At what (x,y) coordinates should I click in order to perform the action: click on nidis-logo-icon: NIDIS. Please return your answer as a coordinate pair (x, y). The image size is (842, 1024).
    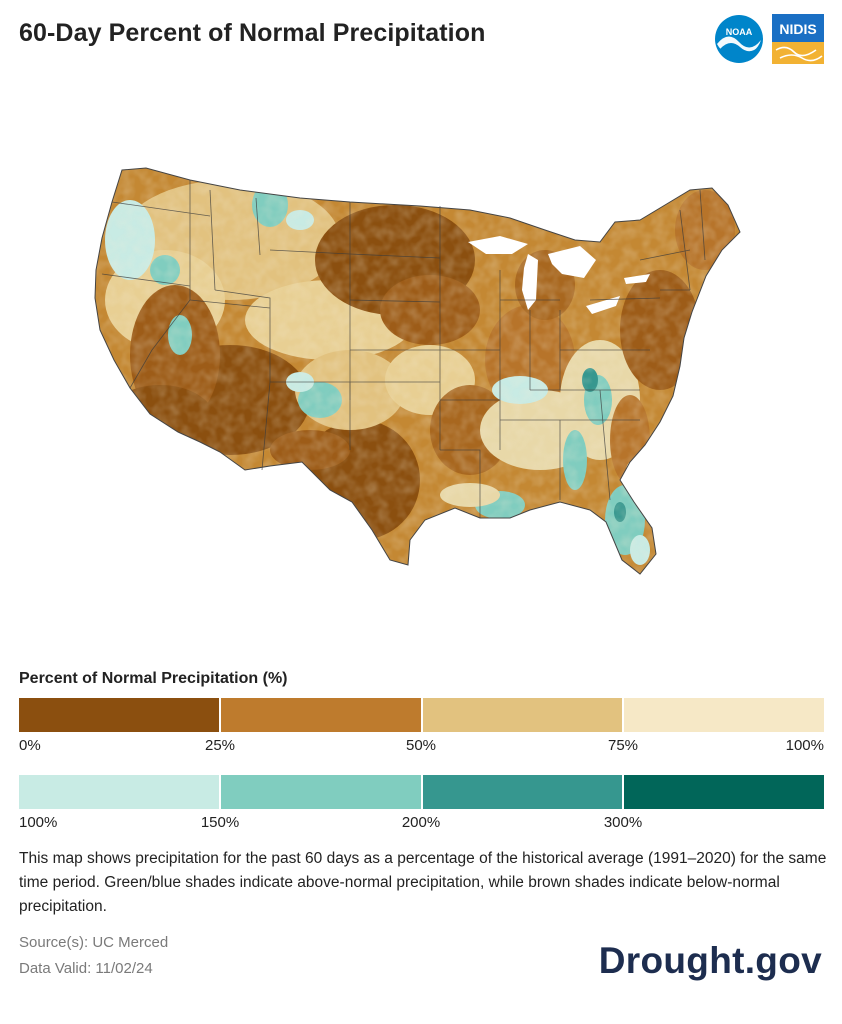
    Looking at the image, I should click on (798, 39).